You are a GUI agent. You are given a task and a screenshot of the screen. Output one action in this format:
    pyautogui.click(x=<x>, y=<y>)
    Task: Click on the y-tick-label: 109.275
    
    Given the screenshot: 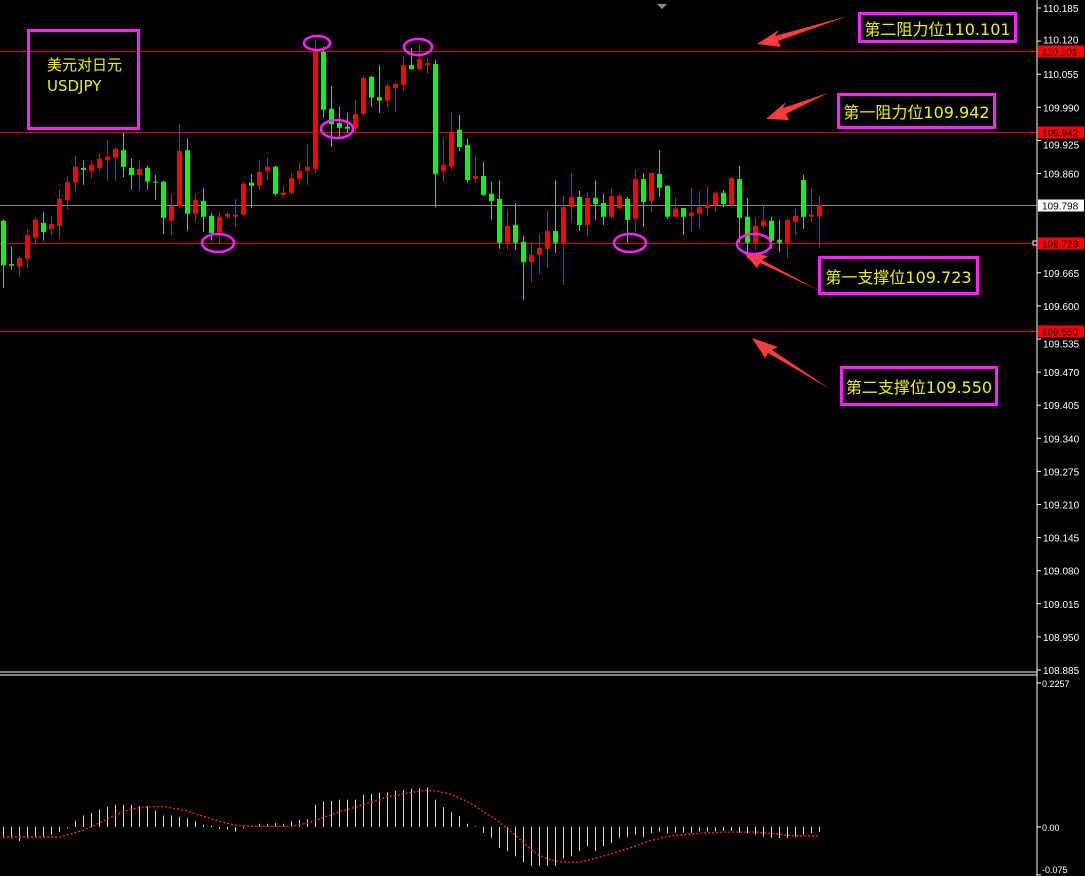 What is the action you would take?
    pyautogui.click(x=1061, y=472)
    